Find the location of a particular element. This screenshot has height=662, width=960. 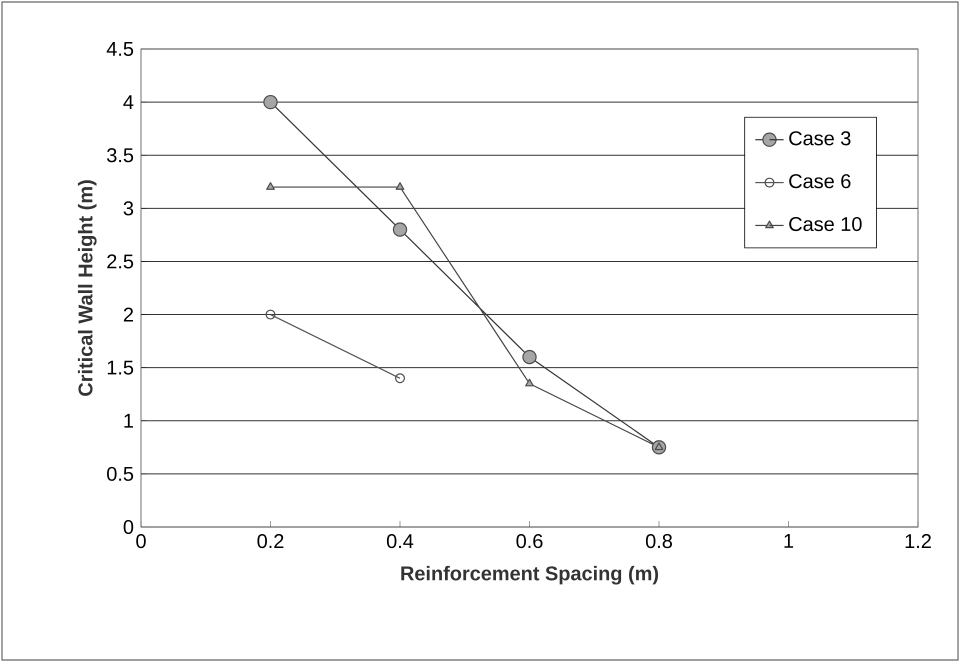

y-tick-label: 3.5 is located at coordinates (120, 155).